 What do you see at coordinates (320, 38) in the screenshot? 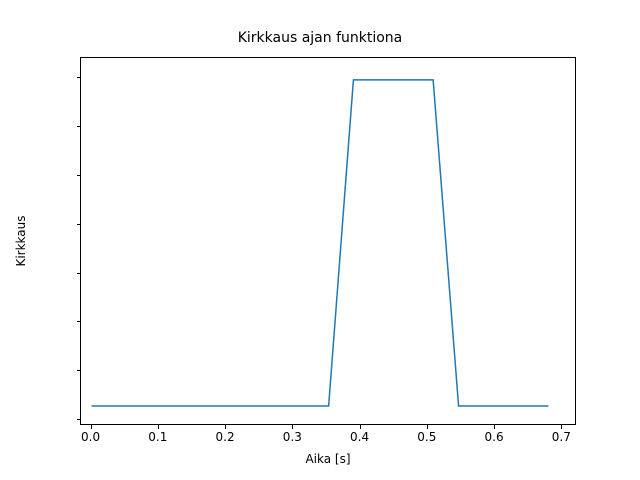
I see `chart-title: Kirkkaus ajan funktiona` at bounding box center [320, 38].